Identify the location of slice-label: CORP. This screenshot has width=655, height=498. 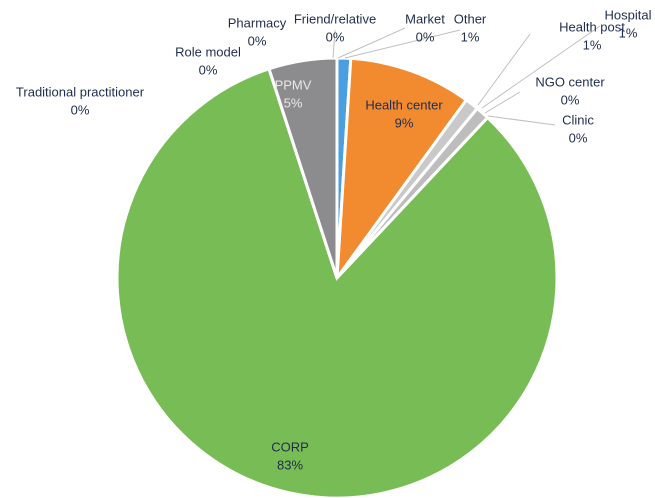
(290, 446).